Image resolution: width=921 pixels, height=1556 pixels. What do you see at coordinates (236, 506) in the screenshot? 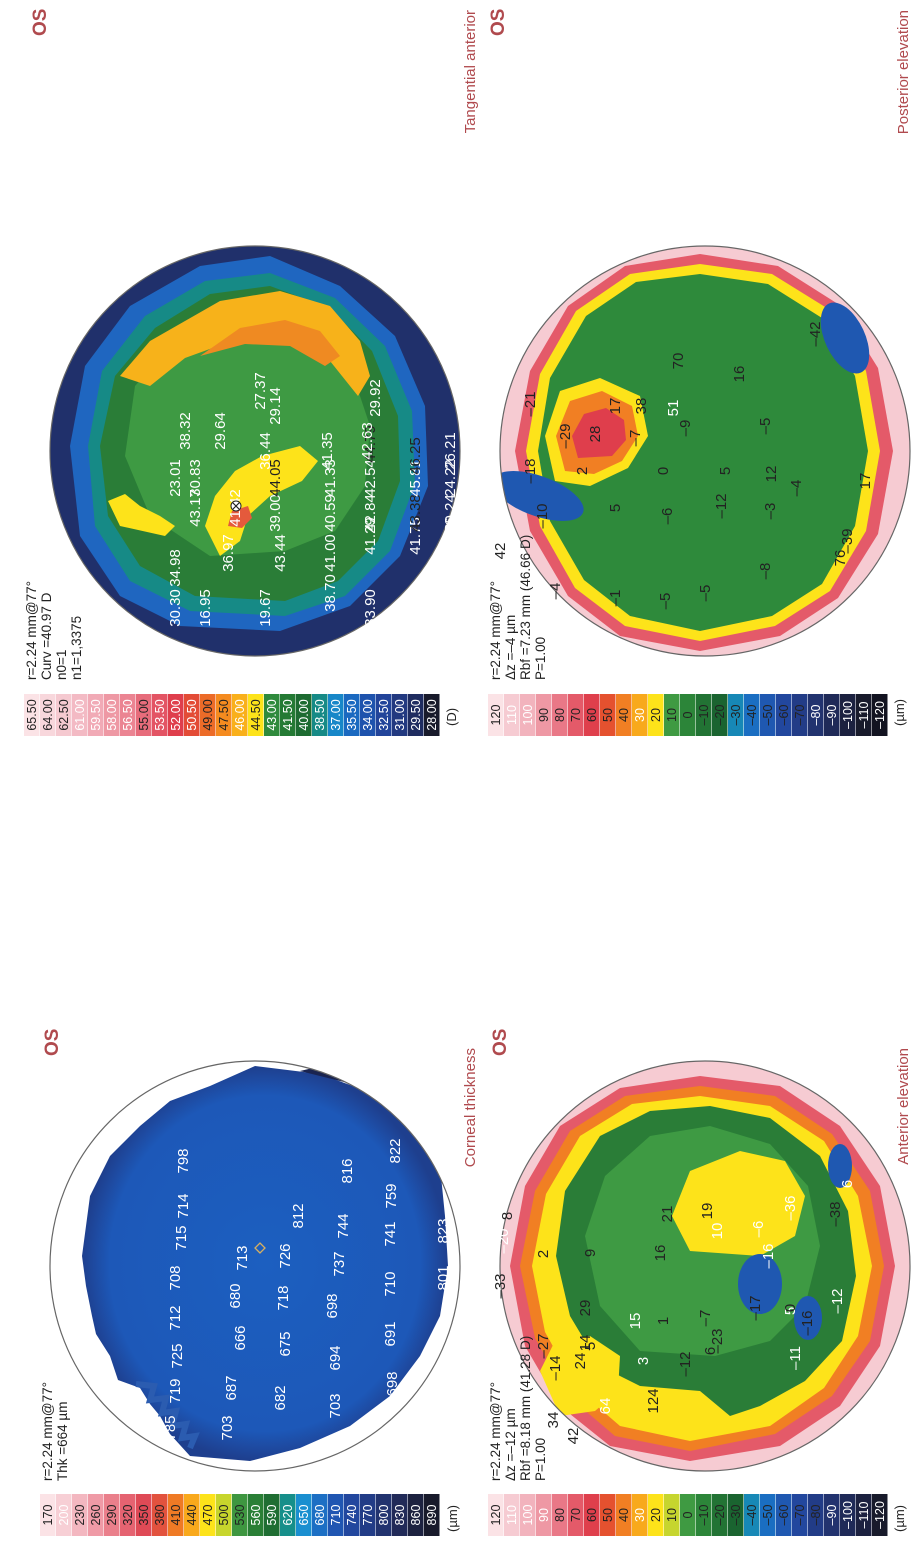
I see `tangential-apex-marker` at bounding box center [236, 506].